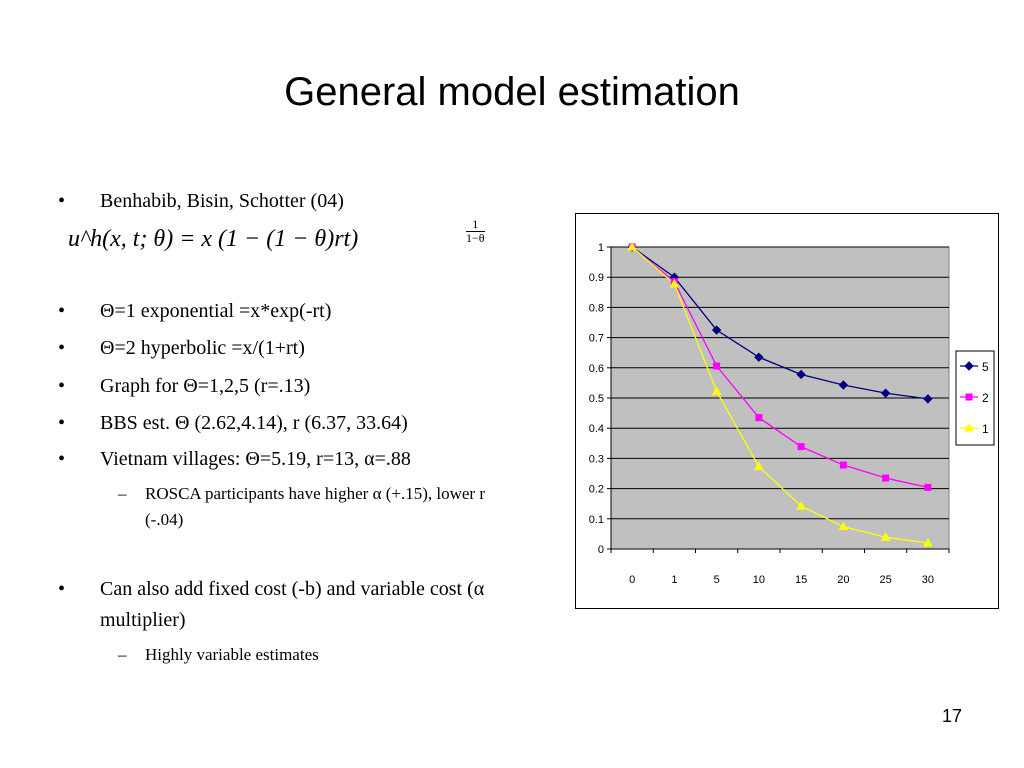 The height and width of the screenshot is (768, 1024). What do you see at coordinates (222, 201) in the screenshot?
I see `bullet-text: Benhabib, Bisin, Schotter (04)` at bounding box center [222, 201].